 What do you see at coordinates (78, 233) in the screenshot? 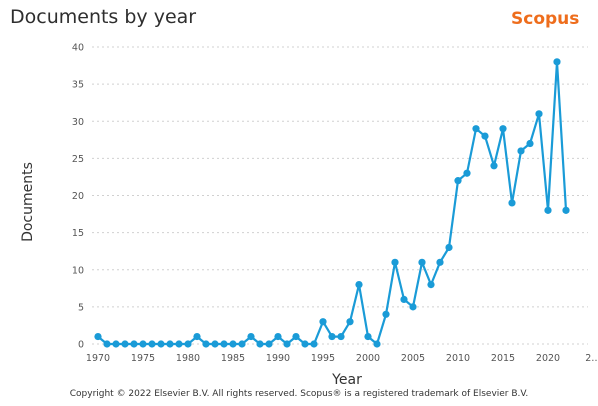
I see `y-tick-label: 15` at bounding box center [78, 233].